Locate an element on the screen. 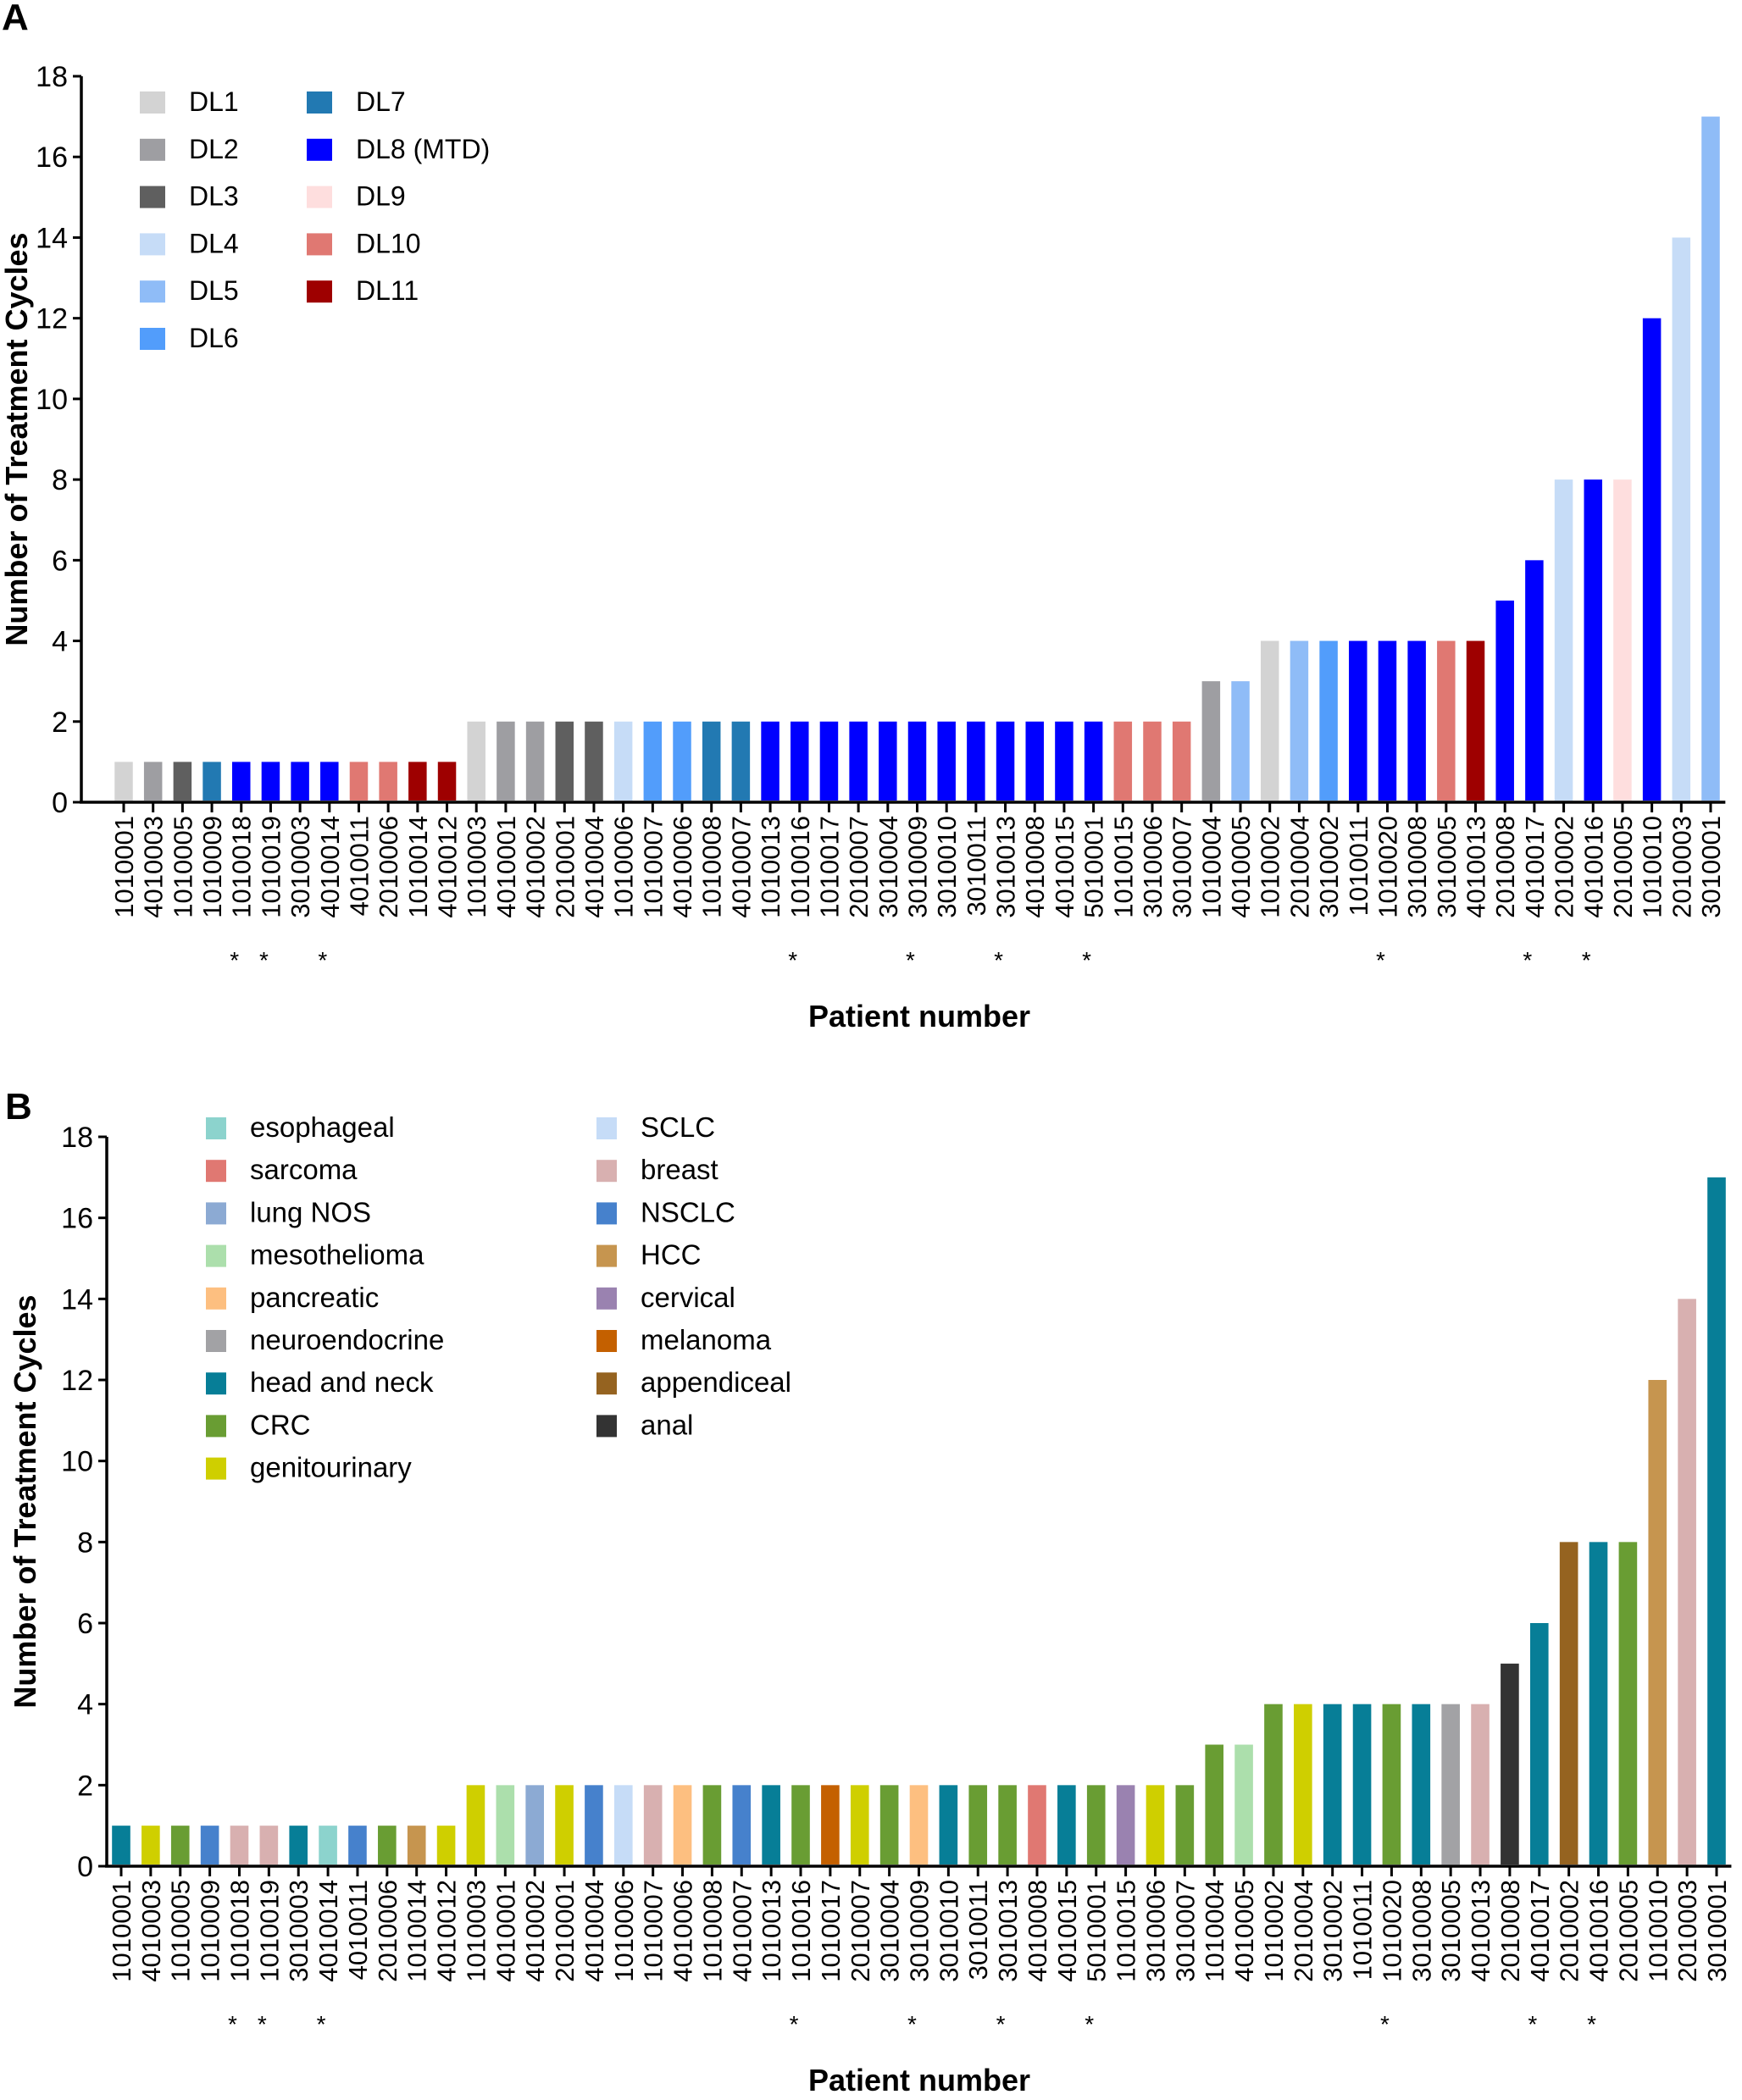  legend-item: DL8 (MTD) is located at coordinates (398, 149).